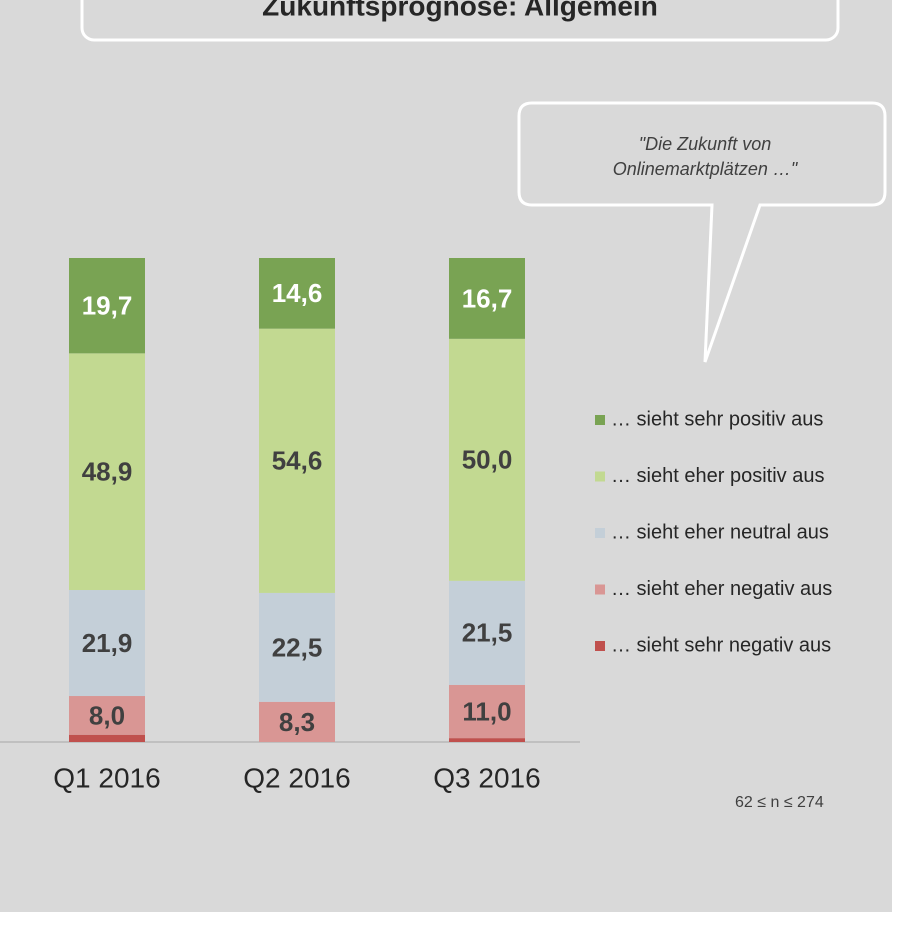 This screenshot has width=906, height=940. I want to click on legend-label: … sieht eher negativ aus, so click(721, 589).